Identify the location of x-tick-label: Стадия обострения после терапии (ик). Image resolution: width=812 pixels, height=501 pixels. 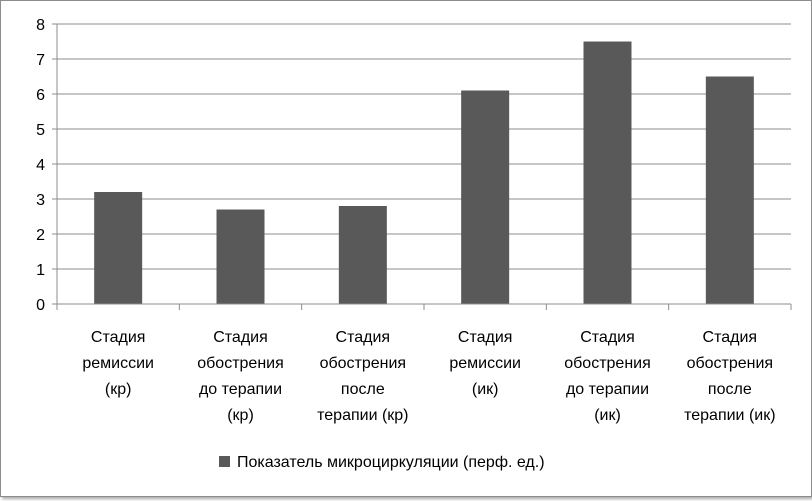
(729, 376).